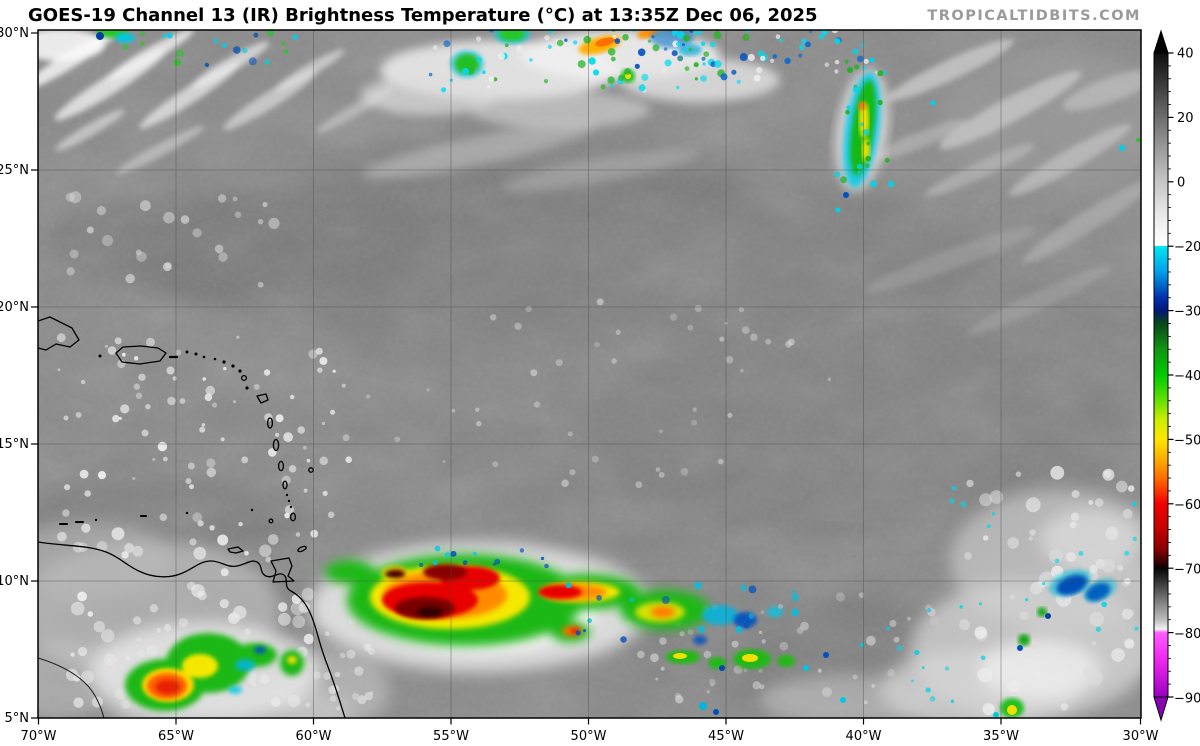  I want to click on cb-label: 40, so click(1185, 54).